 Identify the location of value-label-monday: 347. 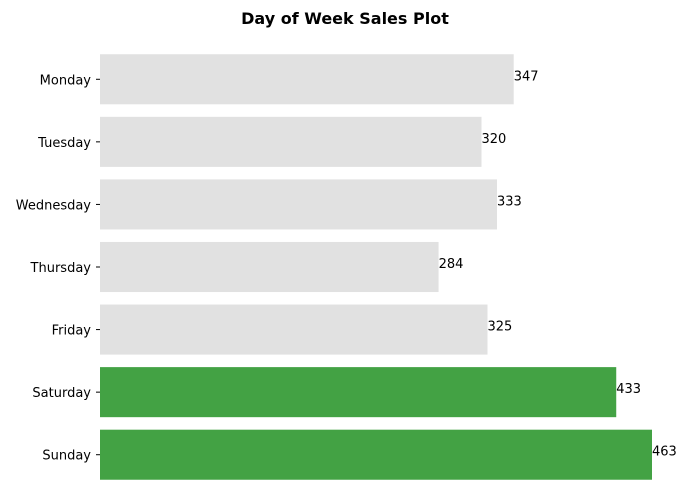
(526, 76).